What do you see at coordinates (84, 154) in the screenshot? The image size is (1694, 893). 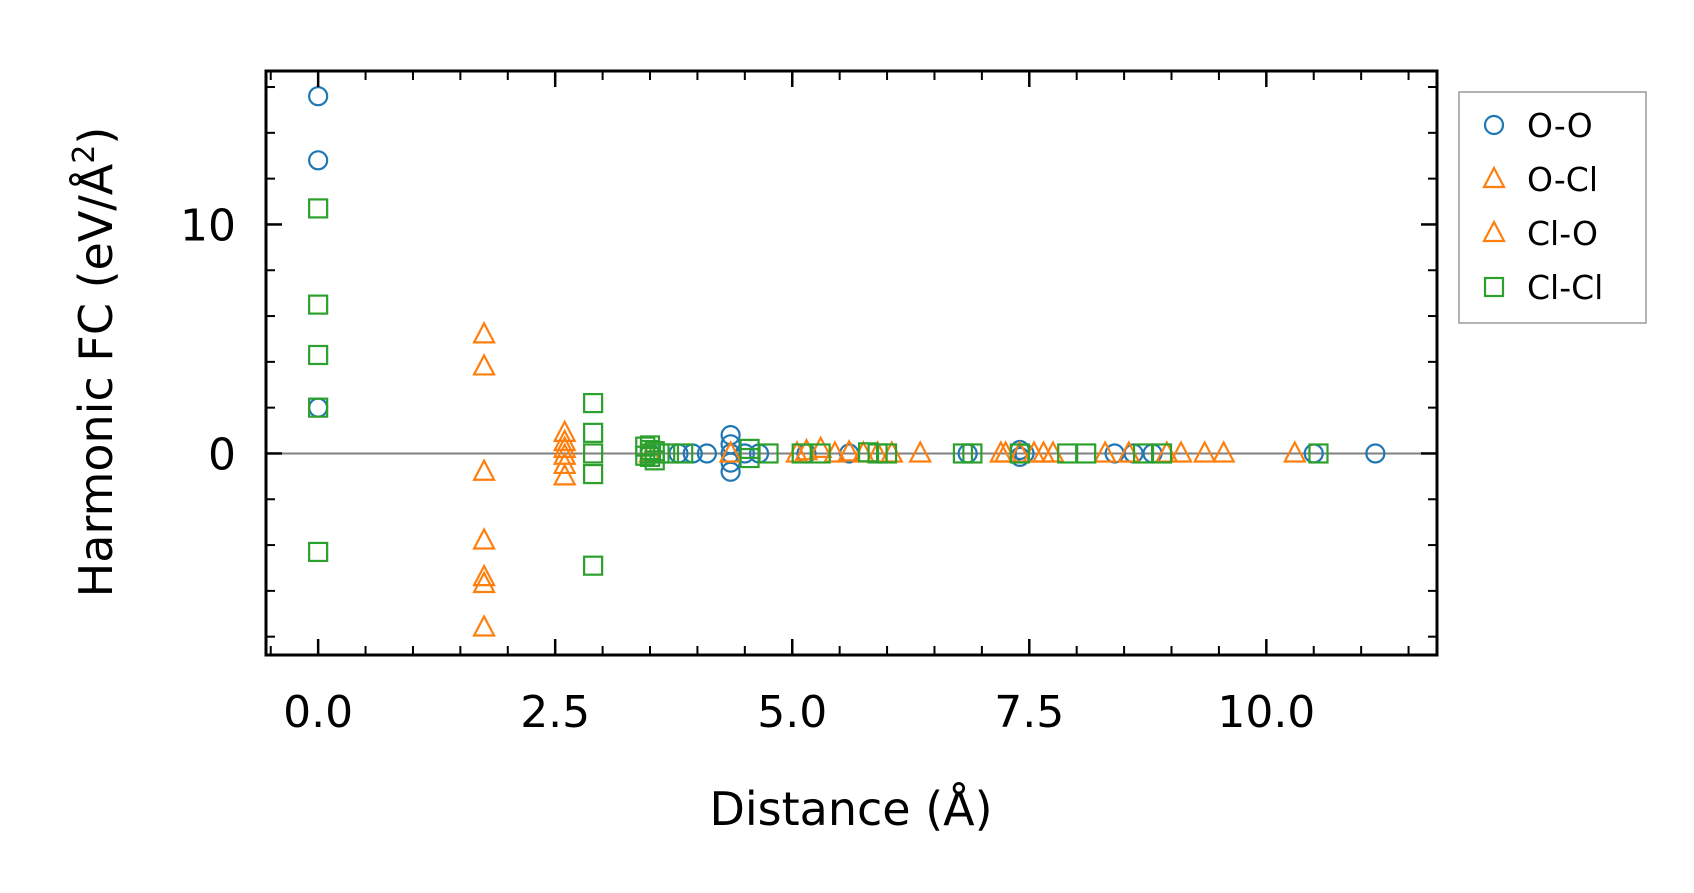 I see `y-axis-label-superscript: 2` at bounding box center [84, 154].